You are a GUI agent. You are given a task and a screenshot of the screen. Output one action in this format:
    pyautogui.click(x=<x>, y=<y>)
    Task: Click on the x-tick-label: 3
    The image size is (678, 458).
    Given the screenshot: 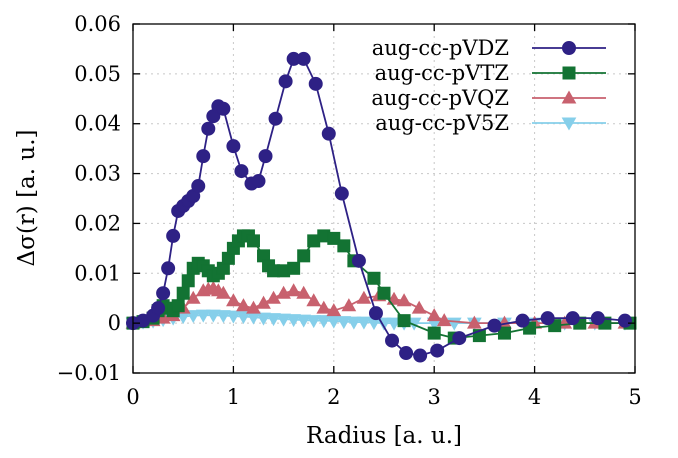 What is the action you would take?
    pyautogui.click(x=434, y=397)
    